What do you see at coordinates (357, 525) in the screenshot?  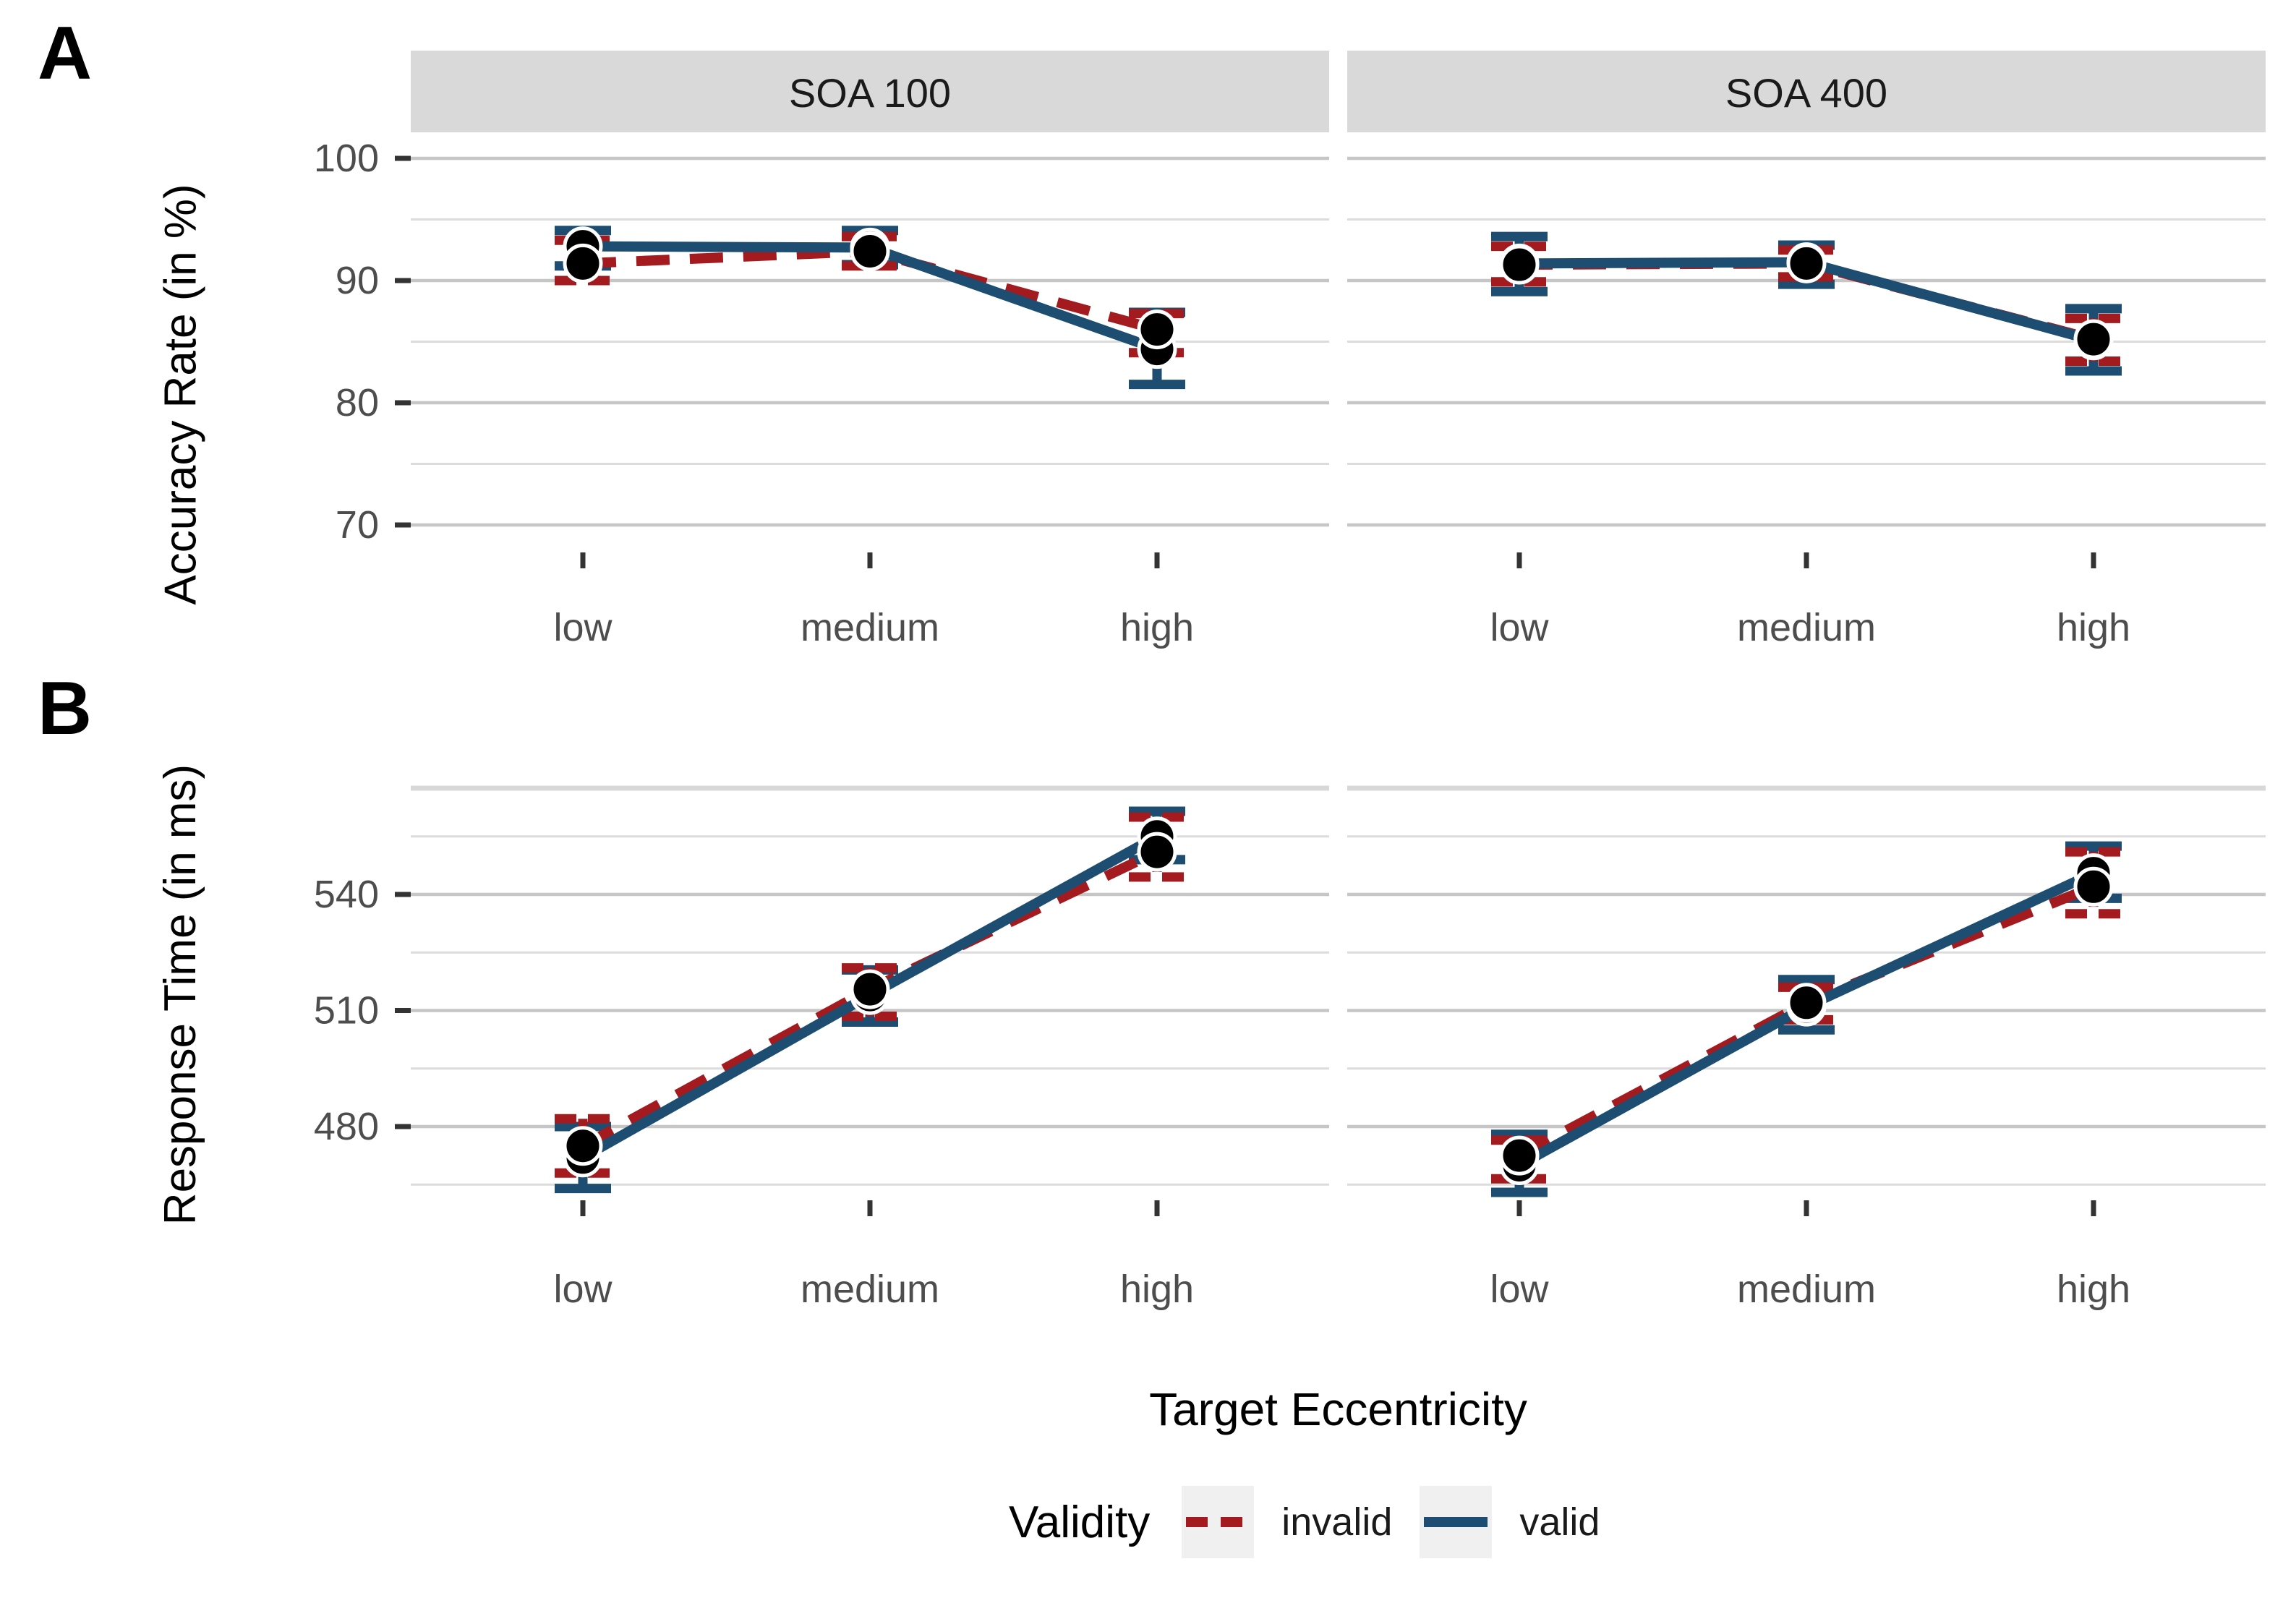 I see `y-axis-tick-label: 70` at bounding box center [357, 525].